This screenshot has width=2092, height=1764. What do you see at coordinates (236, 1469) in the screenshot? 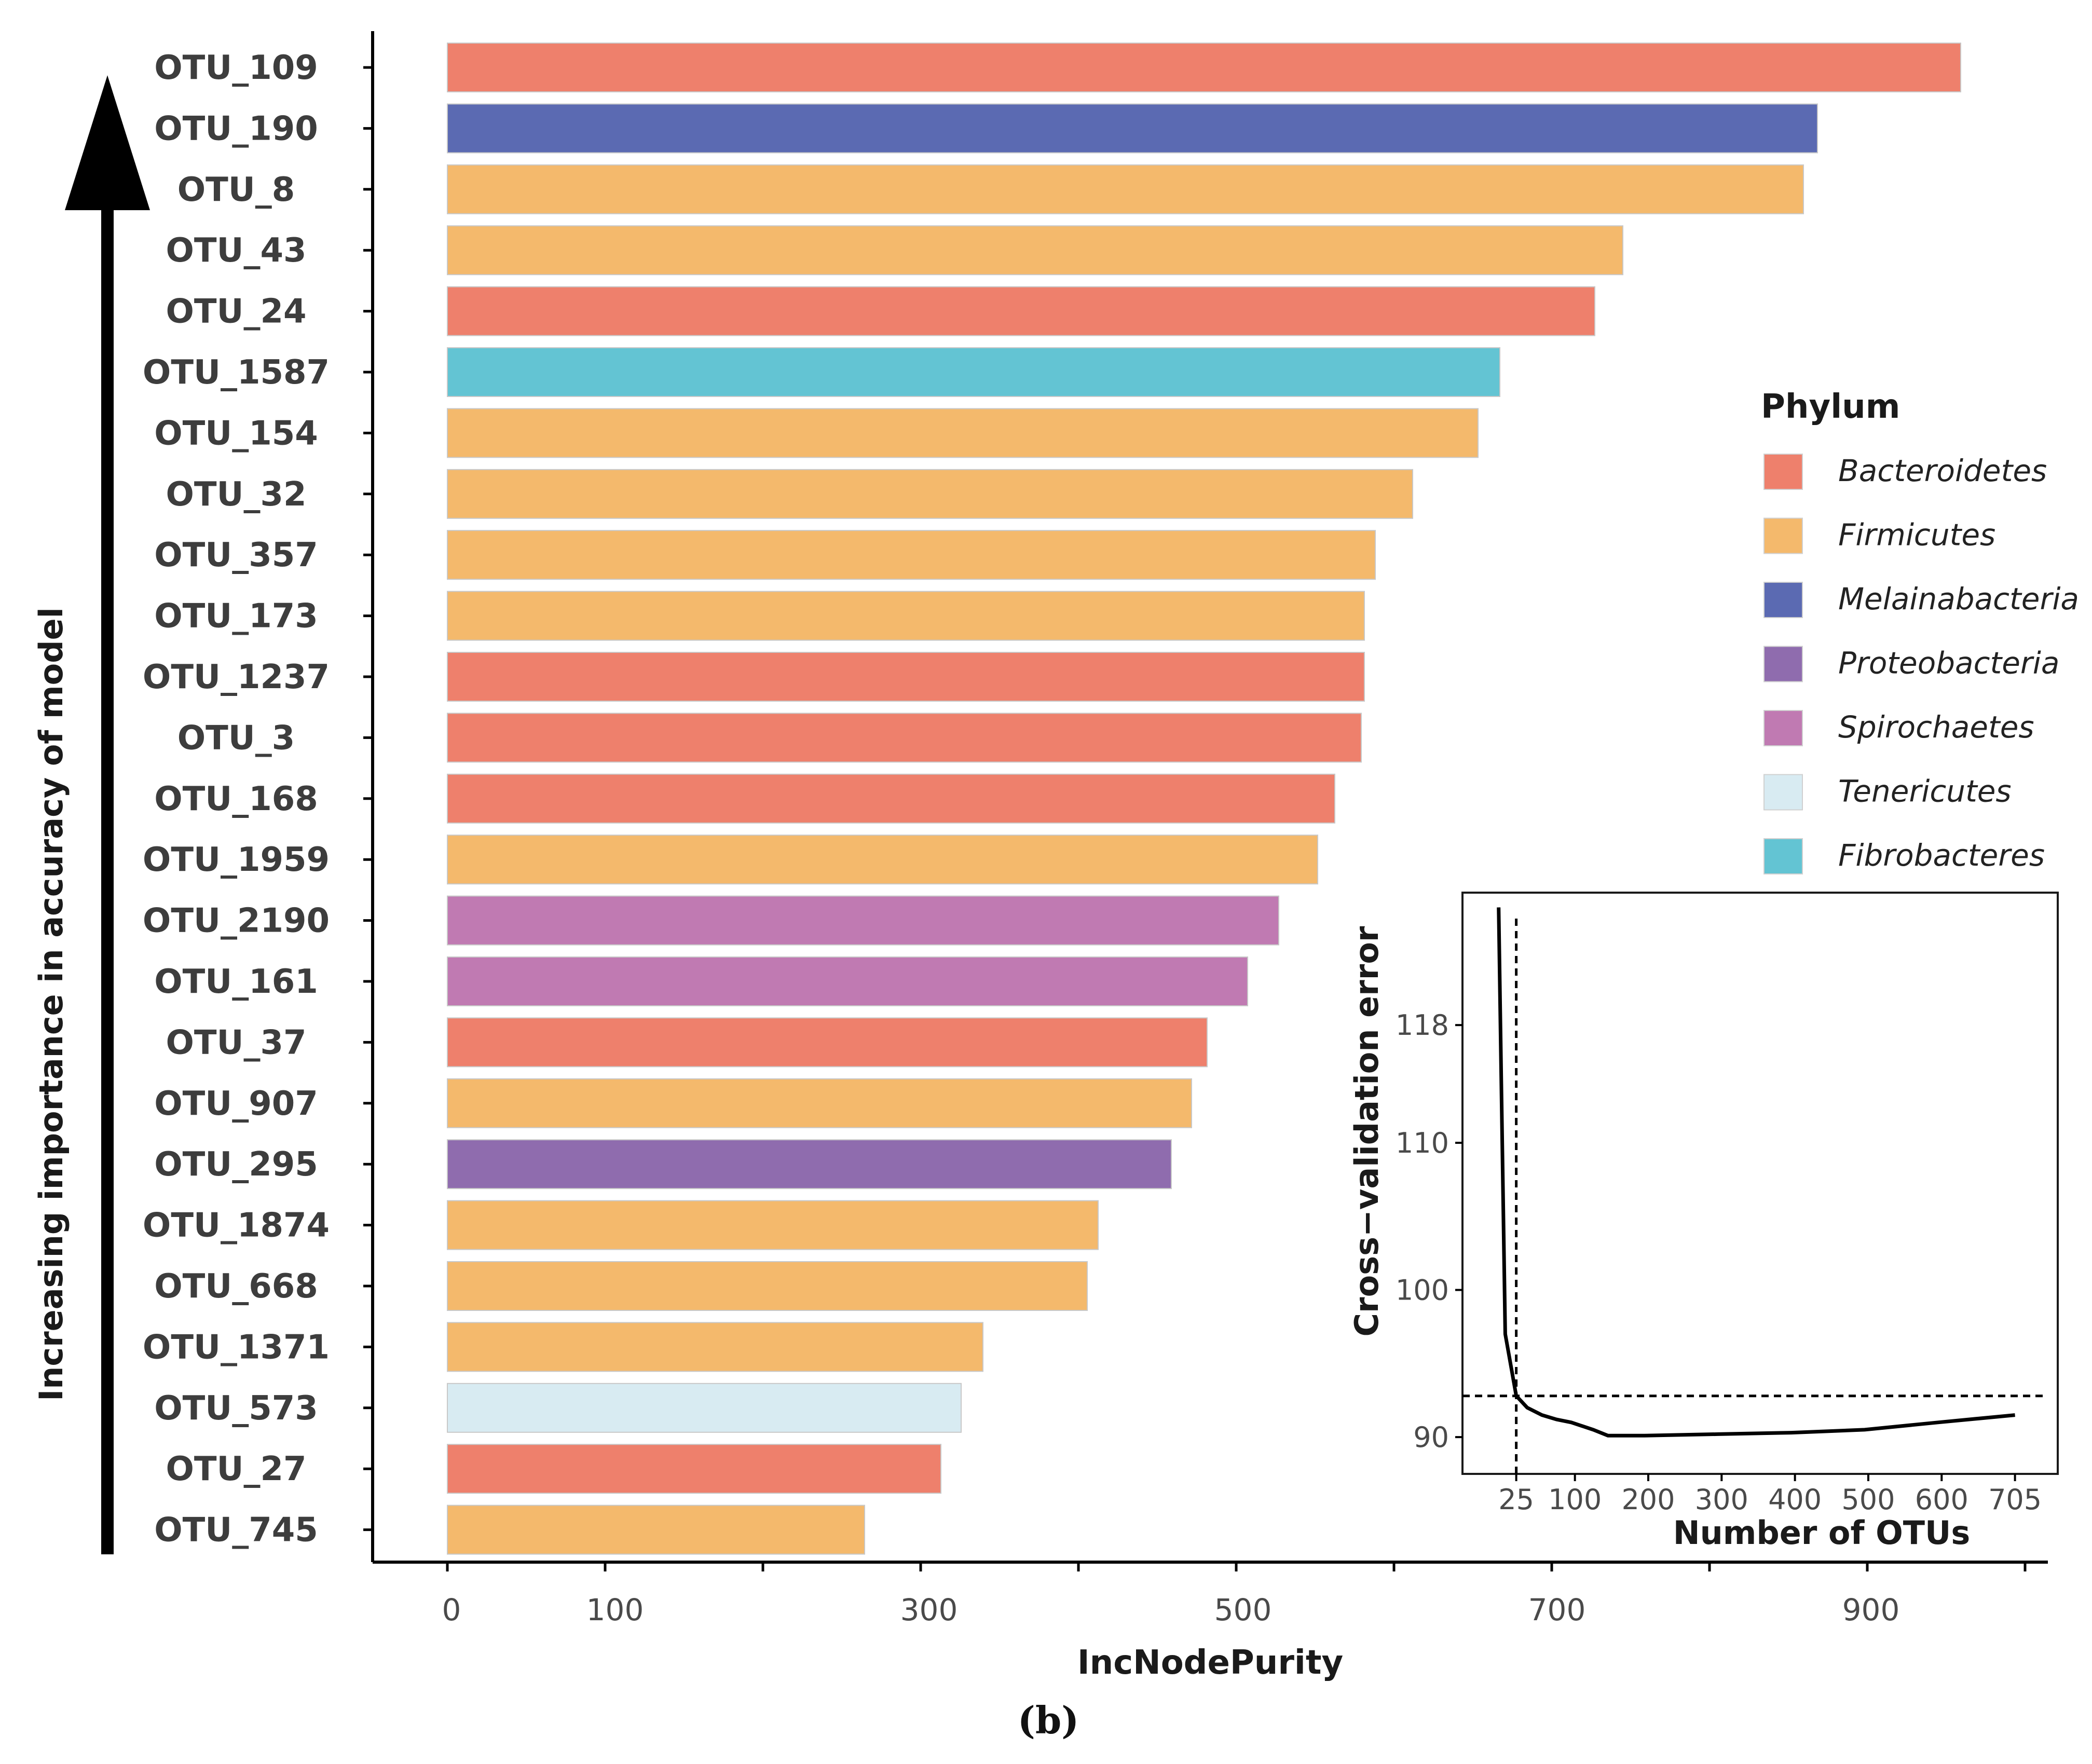
I see `category-label: OTU_27` at bounding box center [236, 1469].